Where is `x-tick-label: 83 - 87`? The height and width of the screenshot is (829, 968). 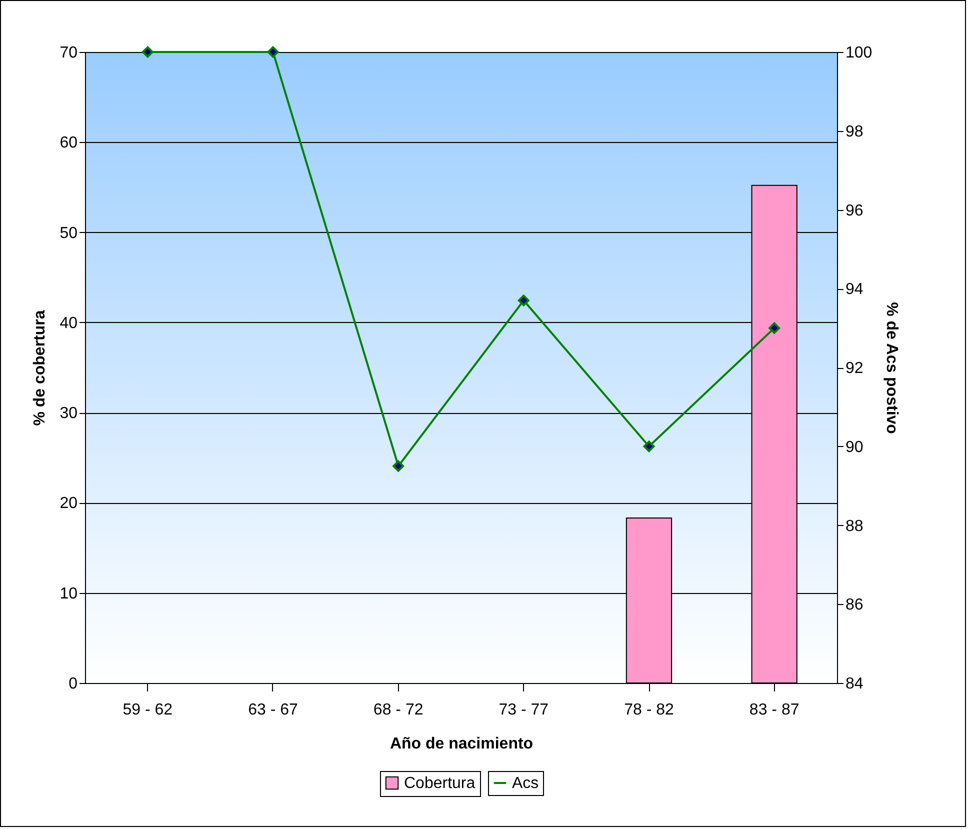
x-tick-label: 83 - 87 is located at coordinates (774, 710).